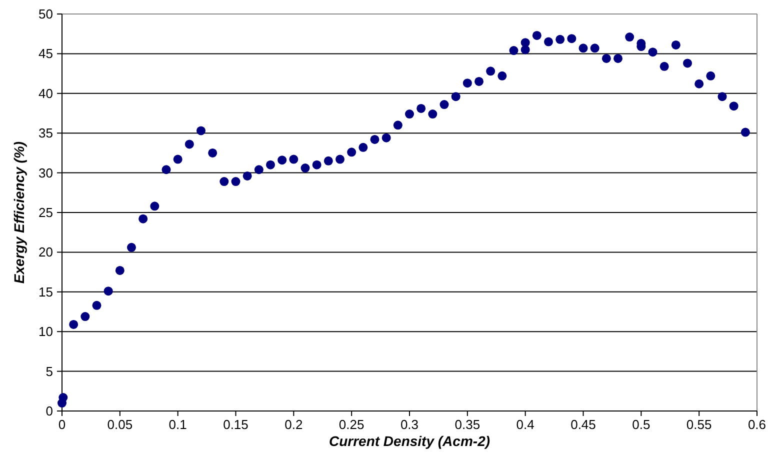 This screenshot has height=467, width=770. Describe the element at coordinates (45, 93) in the screenshot. I see `y-tick-label: 40` at that location.